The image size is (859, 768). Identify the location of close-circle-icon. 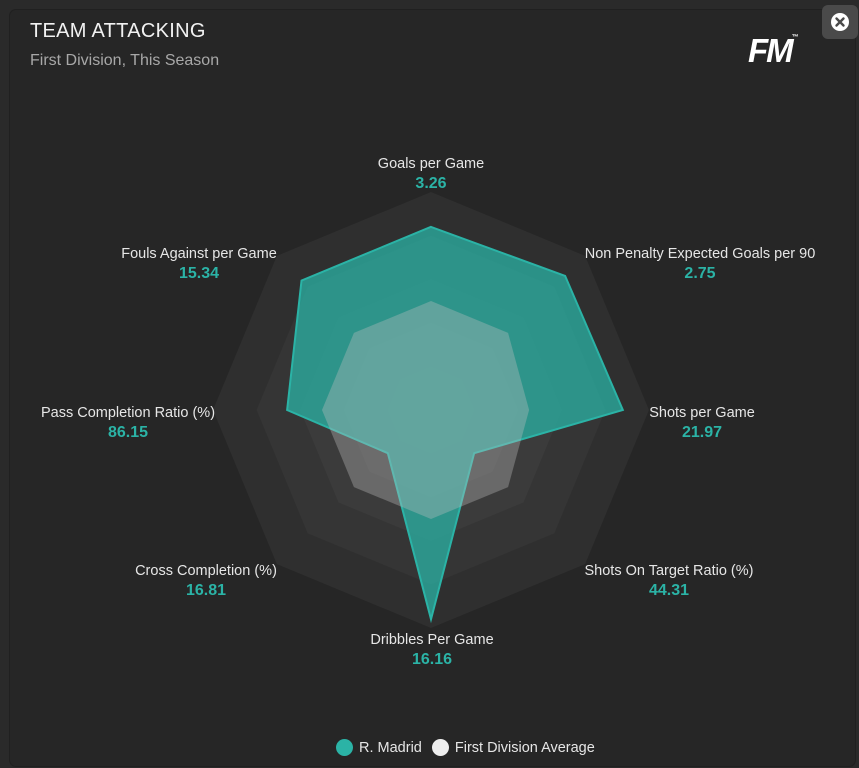
(840, 22).